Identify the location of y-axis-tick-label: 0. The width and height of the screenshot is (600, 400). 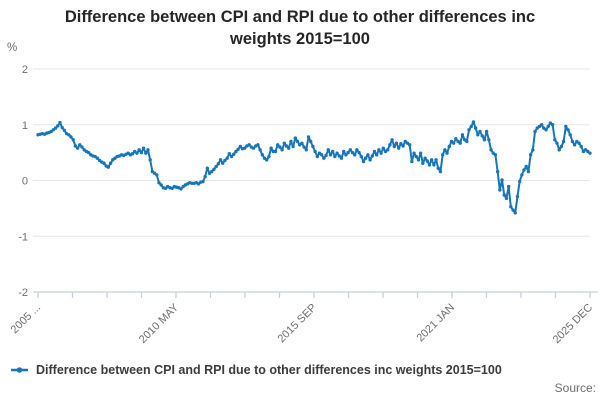
(25, 182).